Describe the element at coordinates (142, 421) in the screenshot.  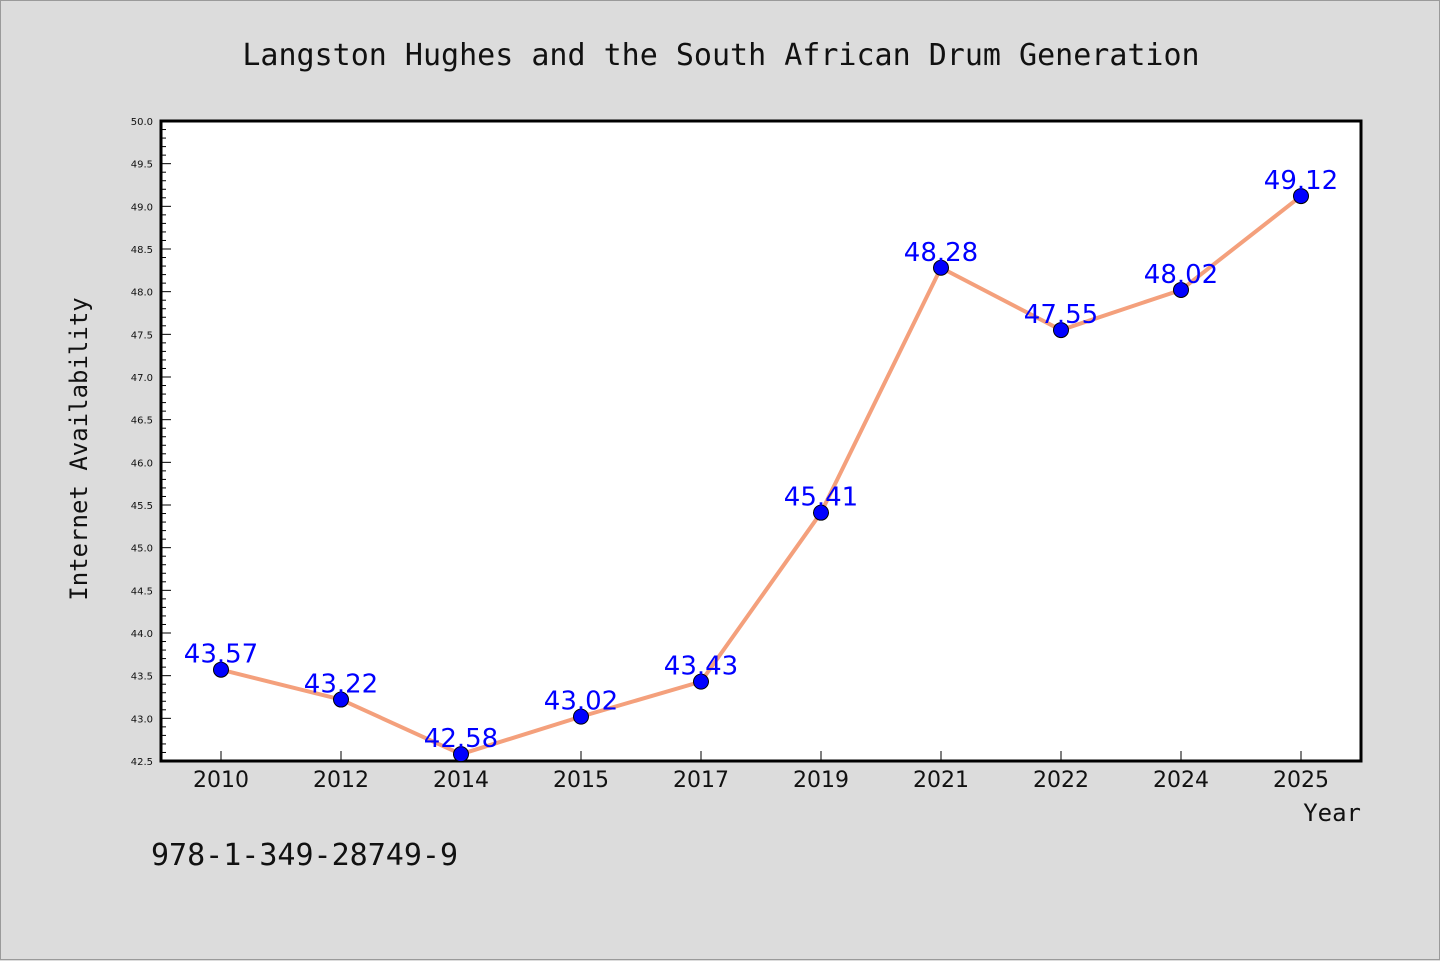
I see `y-tick-label: 46.5` at that location.